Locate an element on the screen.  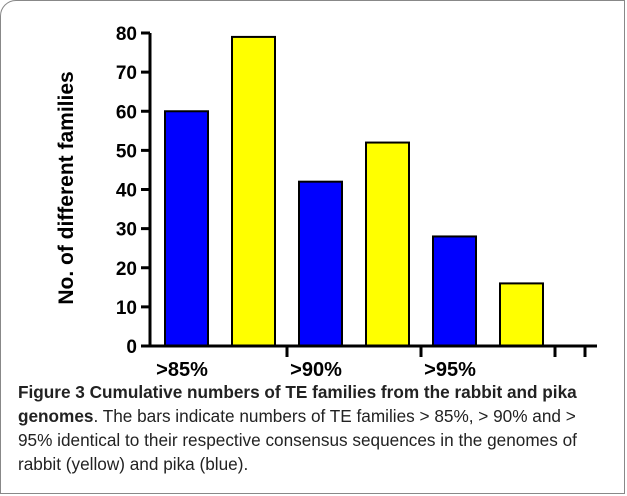
figure-number: Figure 3 is located at coordinates (51, 392).